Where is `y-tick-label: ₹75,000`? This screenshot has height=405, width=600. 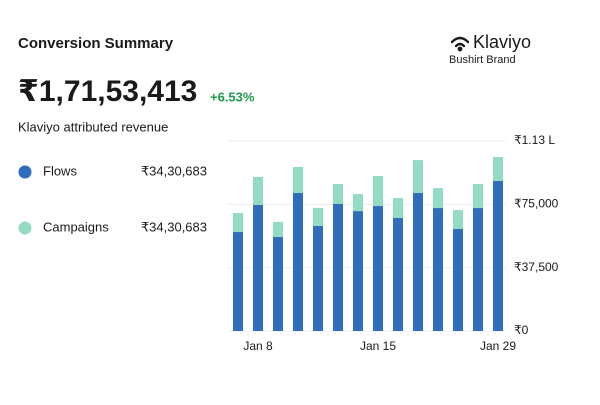
y-tick-label: ₹75,000 is located at coordinates (536, 204).